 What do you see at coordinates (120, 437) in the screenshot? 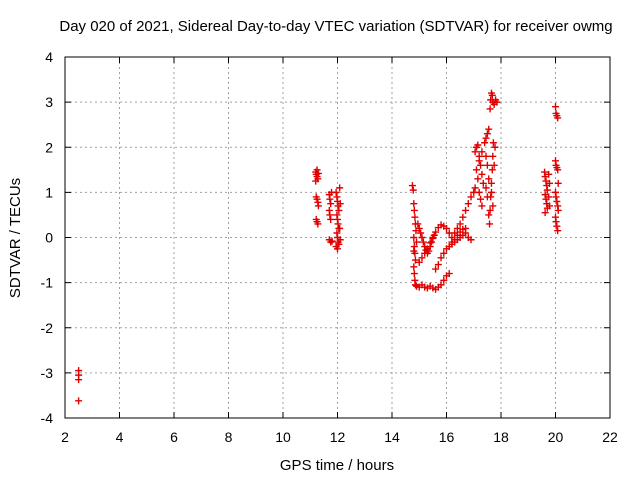
I see `x-tick-label: 4` at bounding box center [120, 437].